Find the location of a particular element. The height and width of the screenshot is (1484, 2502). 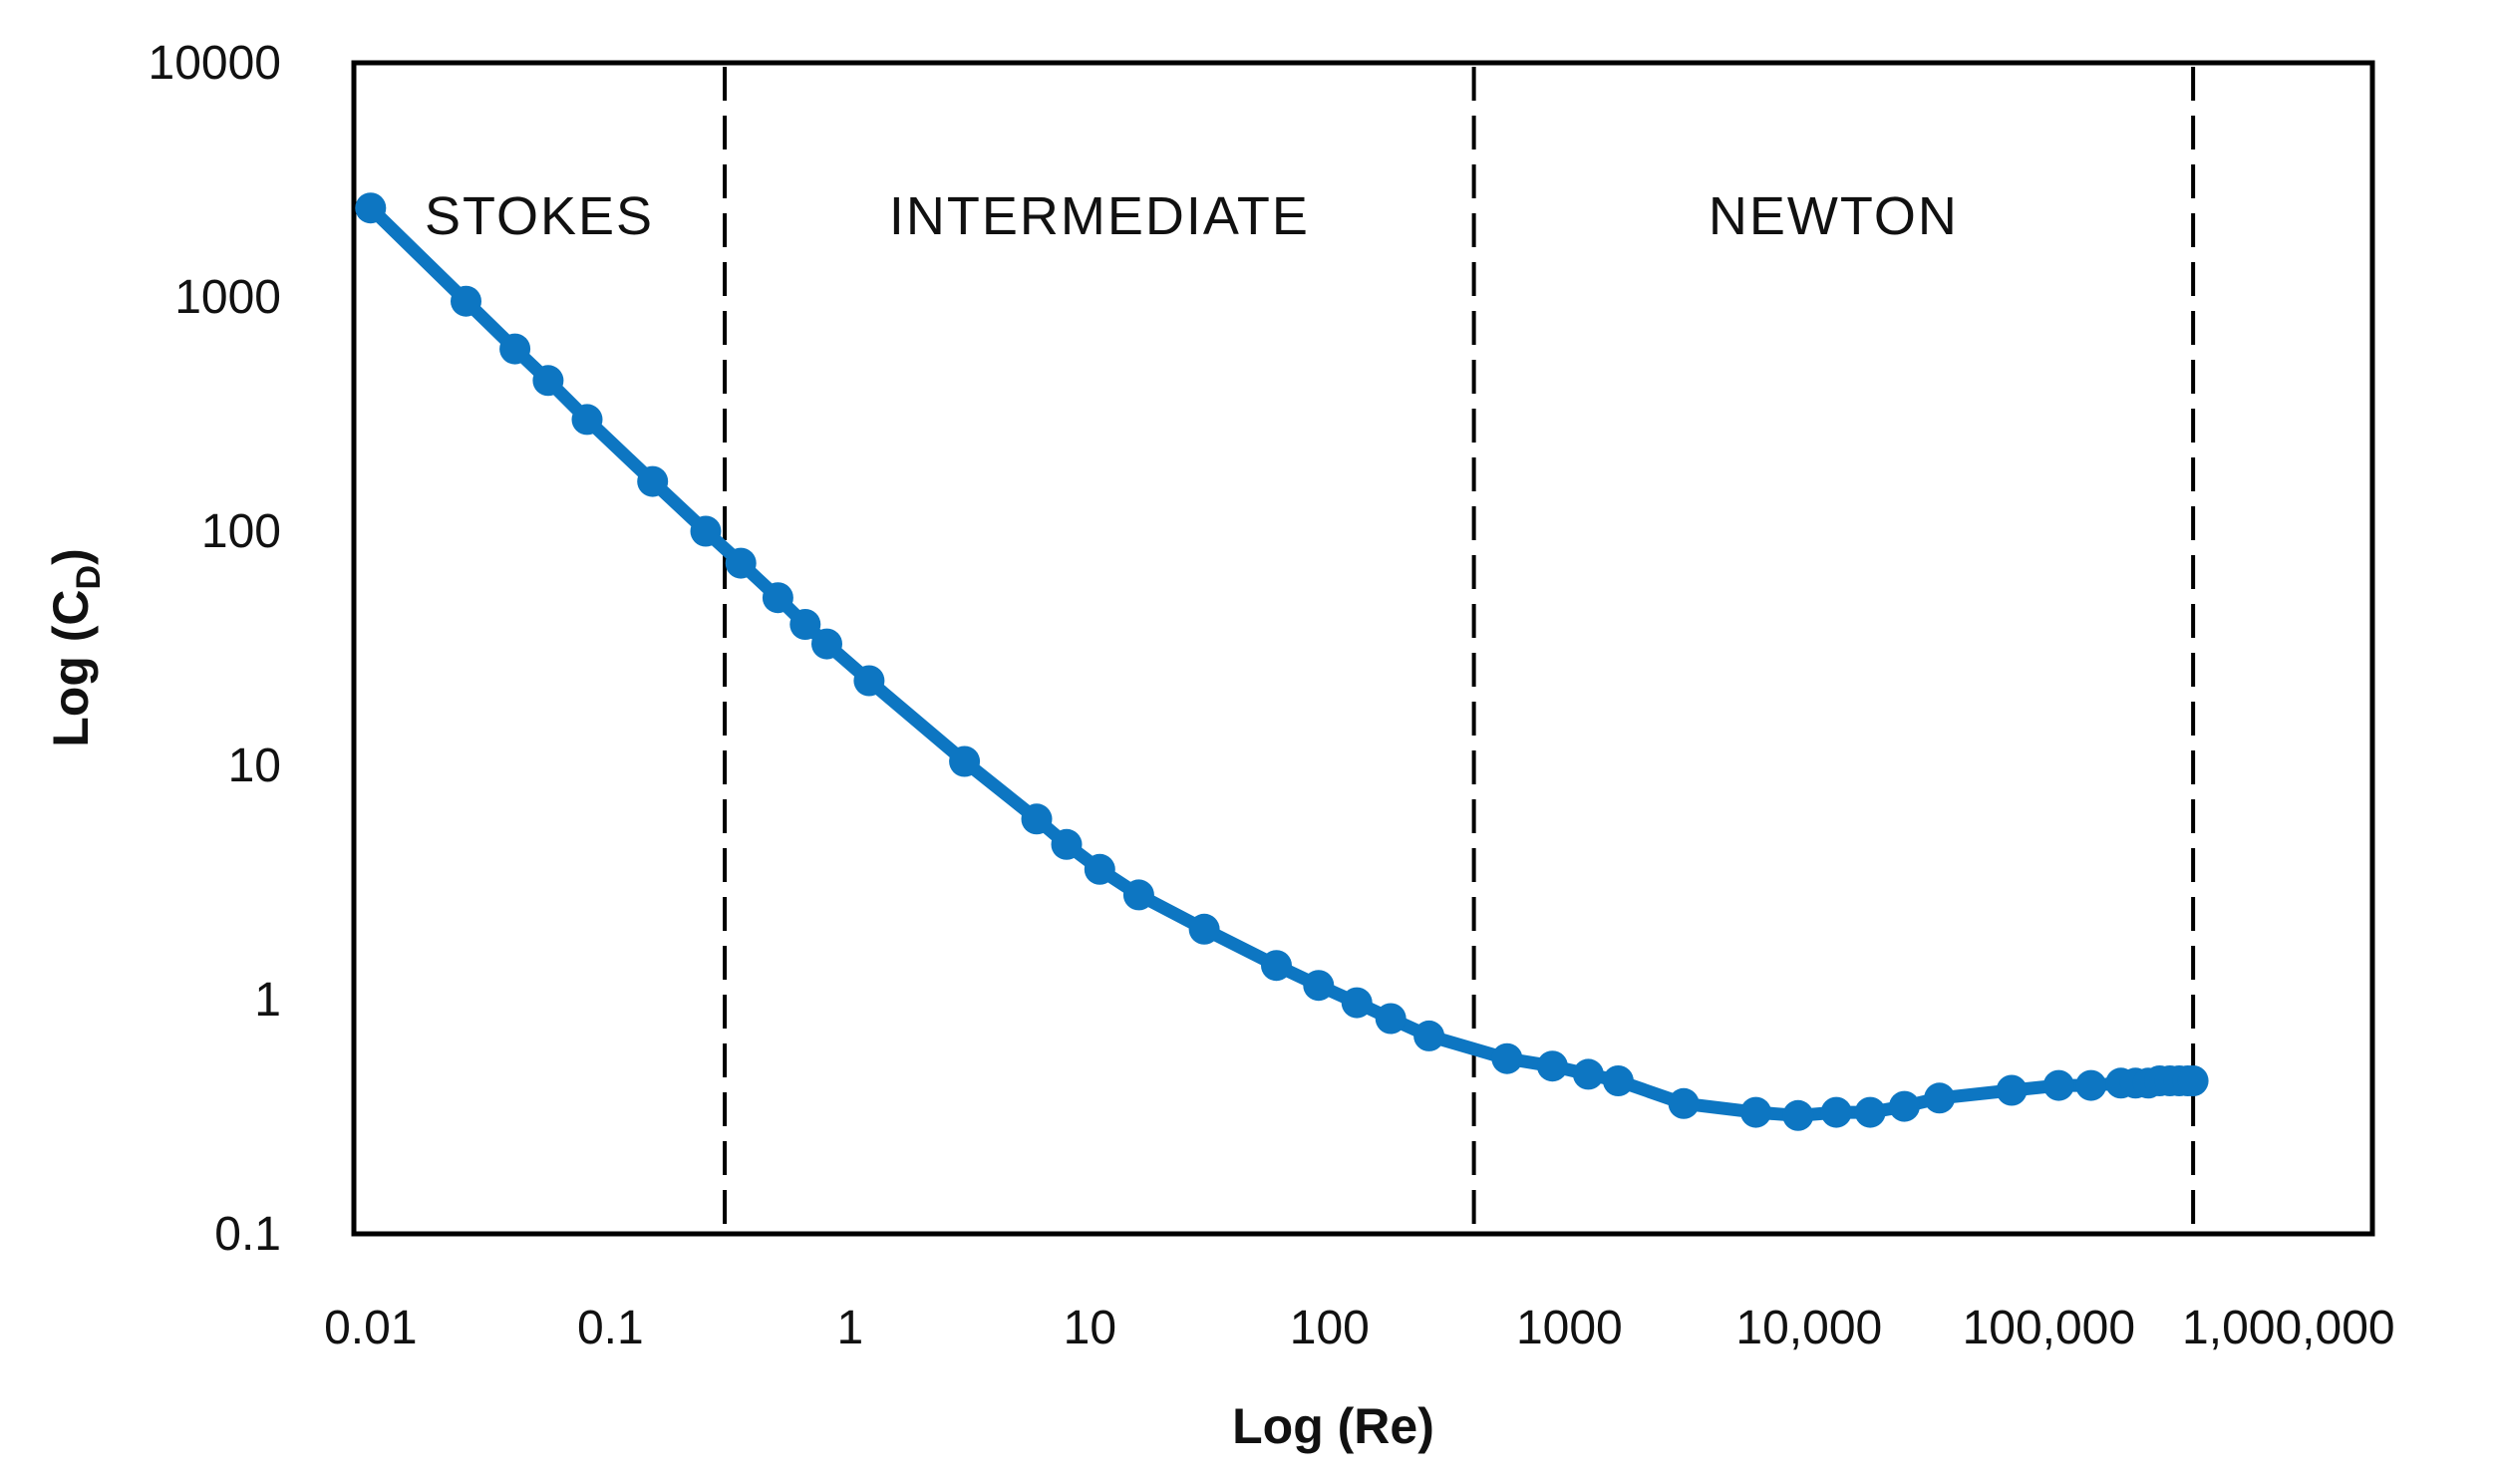

x-tick-label-10000: 10,000 is located at coordinates (1809, 1328).